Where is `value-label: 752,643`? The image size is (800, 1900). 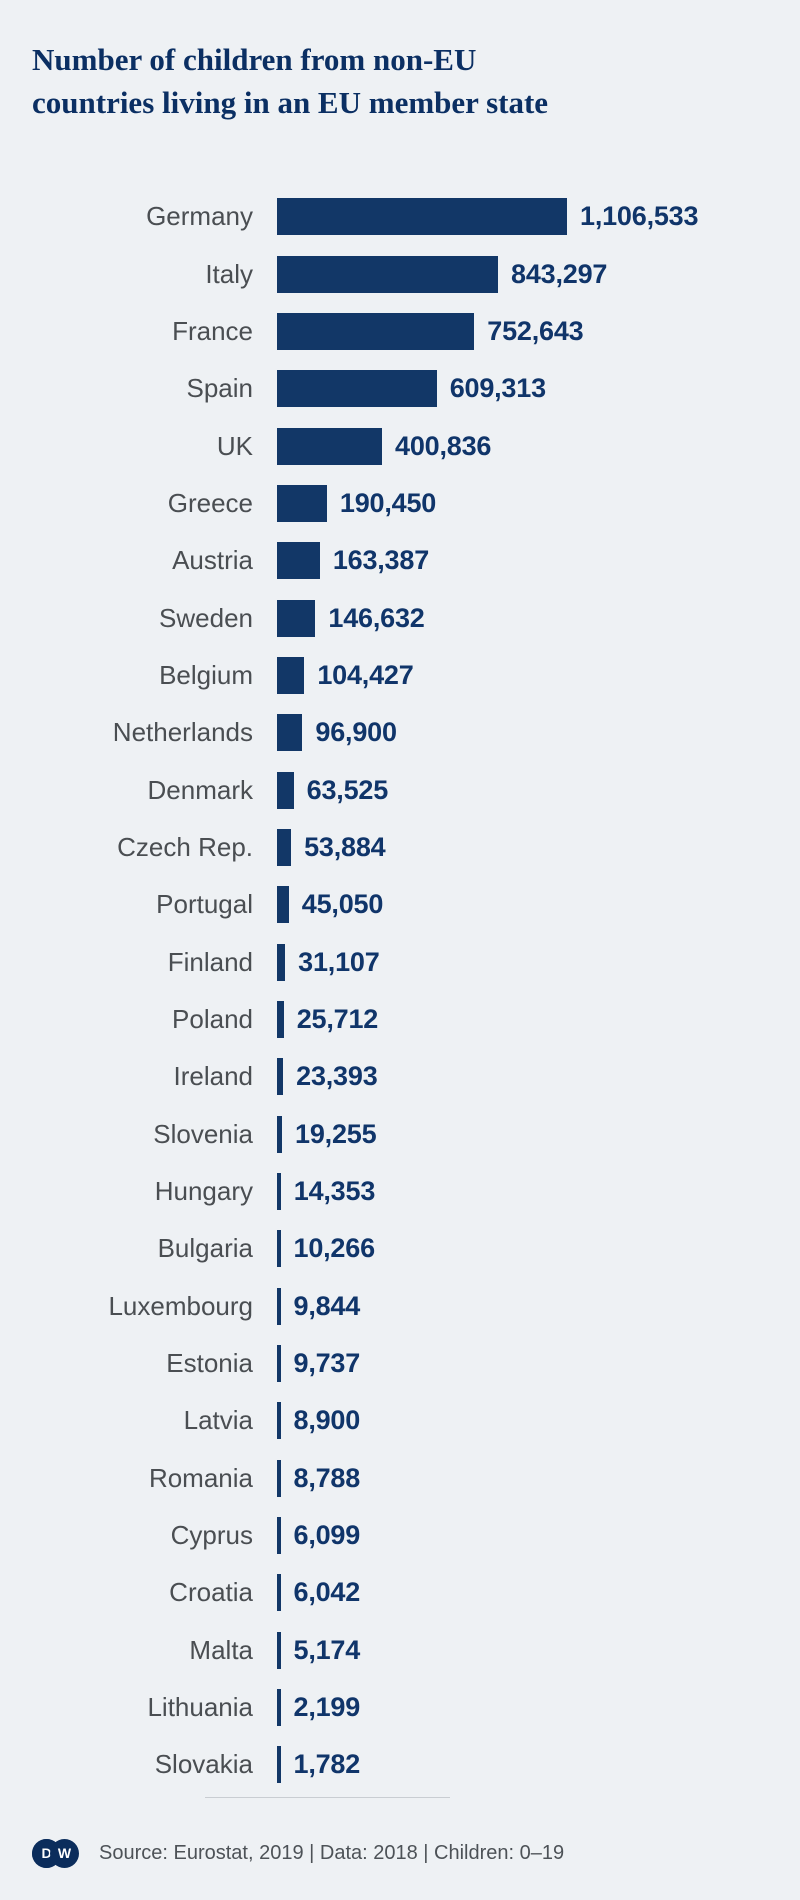 value-label: 752,643 is located at coordinates (535, 330).